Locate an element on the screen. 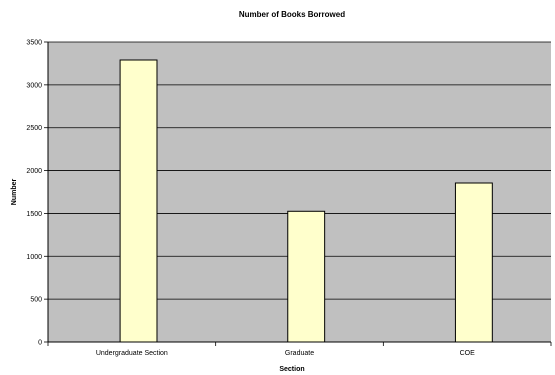 The height and width of the screenshot is (375, 555). y-tick-label: 3500 is located at coordinates (34, 43).